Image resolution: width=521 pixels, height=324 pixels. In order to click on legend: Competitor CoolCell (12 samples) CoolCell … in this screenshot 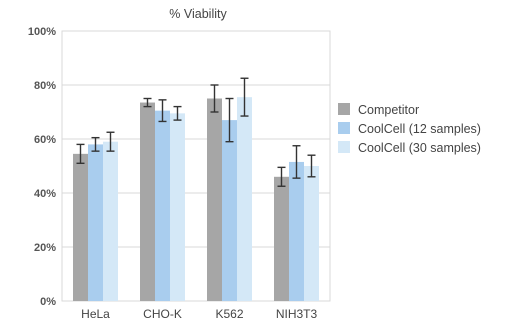, I will do `click(409, 129)`.